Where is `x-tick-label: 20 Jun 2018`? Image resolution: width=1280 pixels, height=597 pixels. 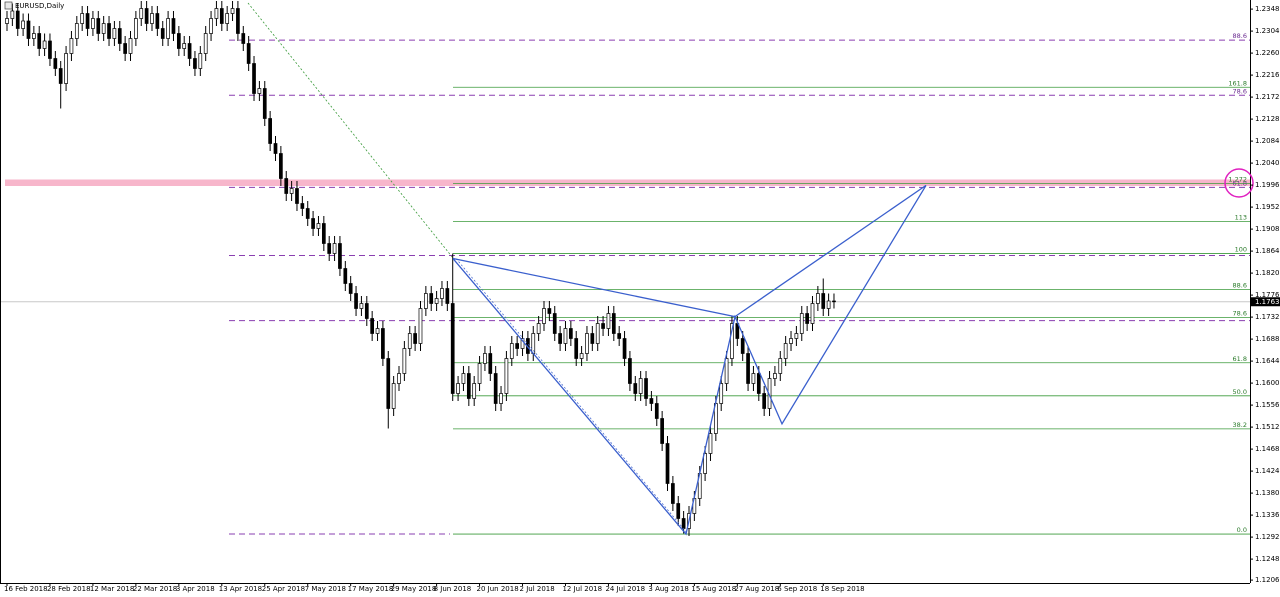
x-tick-label: 20 Jun 2018 is located at coordinates (498, 589).